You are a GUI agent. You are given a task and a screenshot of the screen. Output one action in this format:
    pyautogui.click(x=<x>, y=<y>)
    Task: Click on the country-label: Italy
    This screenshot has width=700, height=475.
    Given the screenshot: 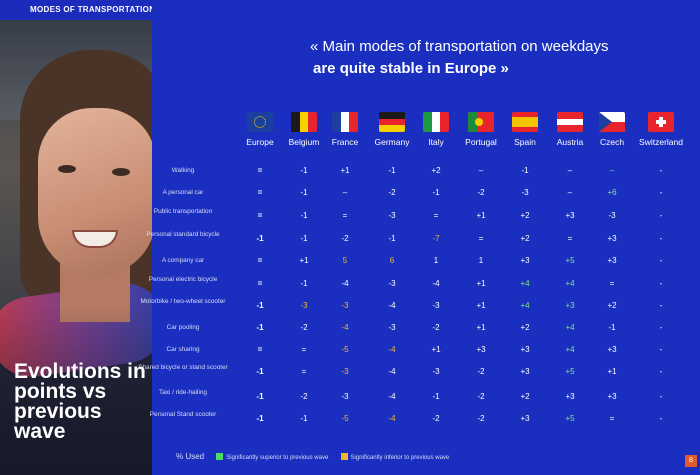 What is the action you would take?
    pyautogui.click(x=436, y=142)
    